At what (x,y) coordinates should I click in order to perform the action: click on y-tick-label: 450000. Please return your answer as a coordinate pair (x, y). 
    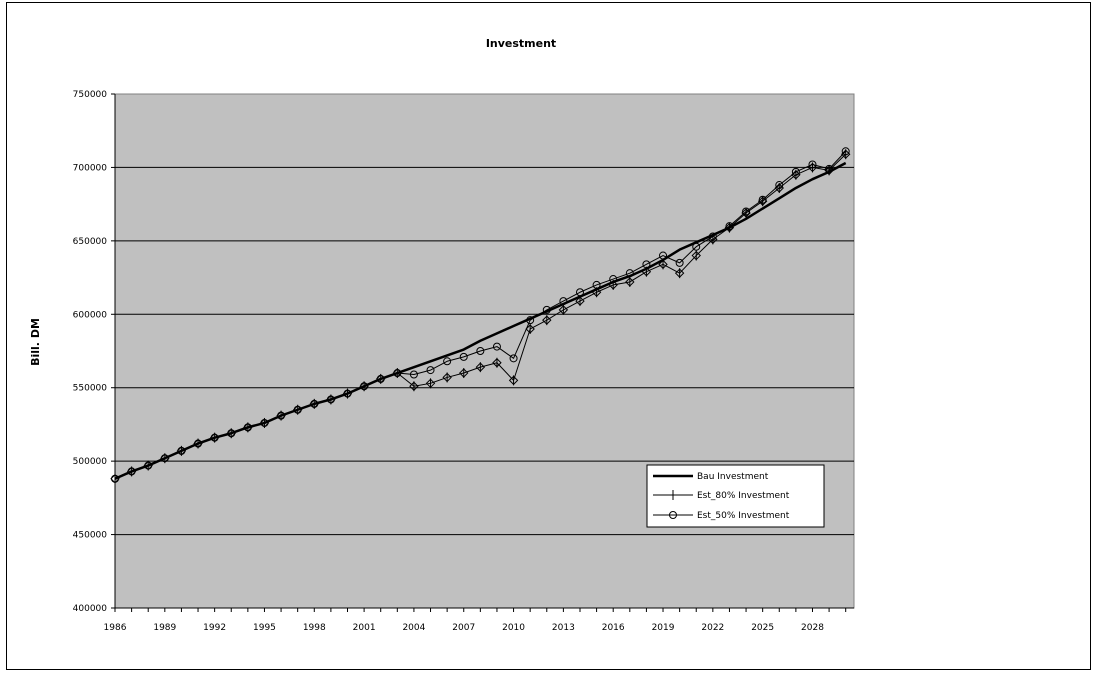
    Looking at the image, I should click on (90, 536).